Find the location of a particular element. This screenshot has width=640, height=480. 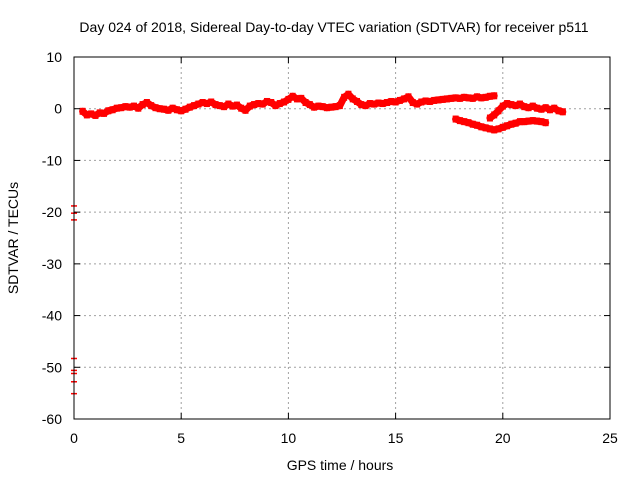

x-tick-label: 20 is located at coordinates (503, 438).